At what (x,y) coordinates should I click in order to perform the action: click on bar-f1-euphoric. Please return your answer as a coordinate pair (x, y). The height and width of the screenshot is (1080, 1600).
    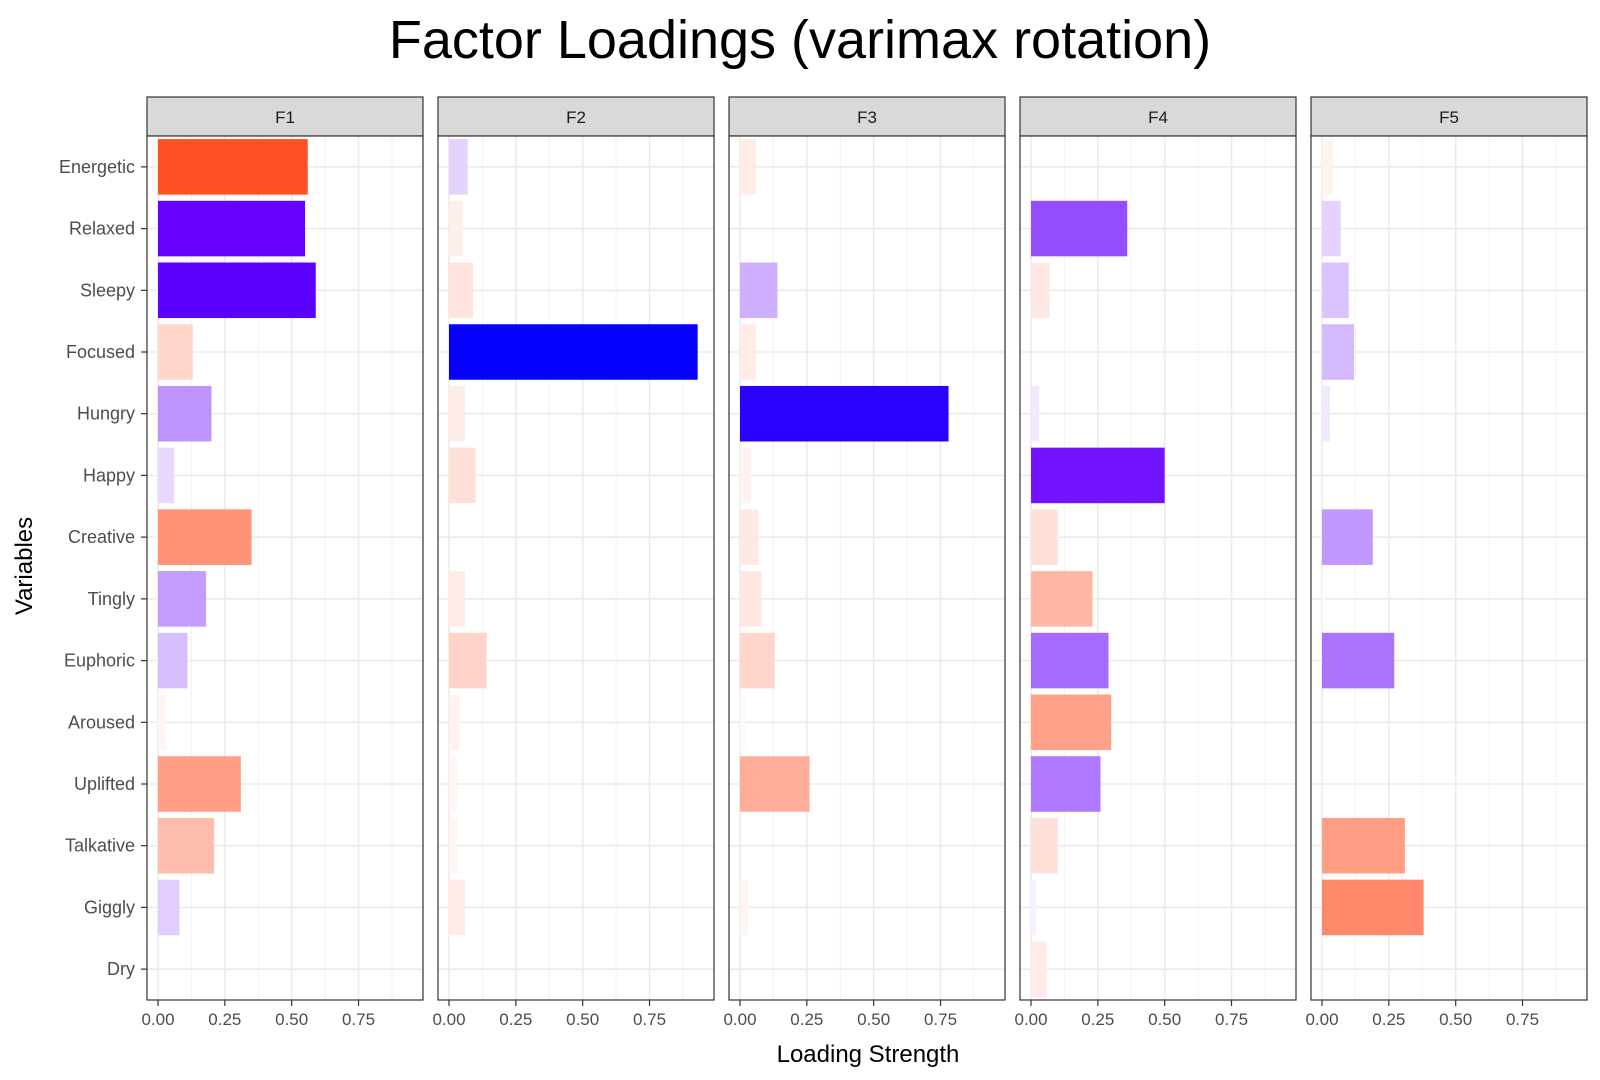
    Looking at the image, I should click on (173, 660).